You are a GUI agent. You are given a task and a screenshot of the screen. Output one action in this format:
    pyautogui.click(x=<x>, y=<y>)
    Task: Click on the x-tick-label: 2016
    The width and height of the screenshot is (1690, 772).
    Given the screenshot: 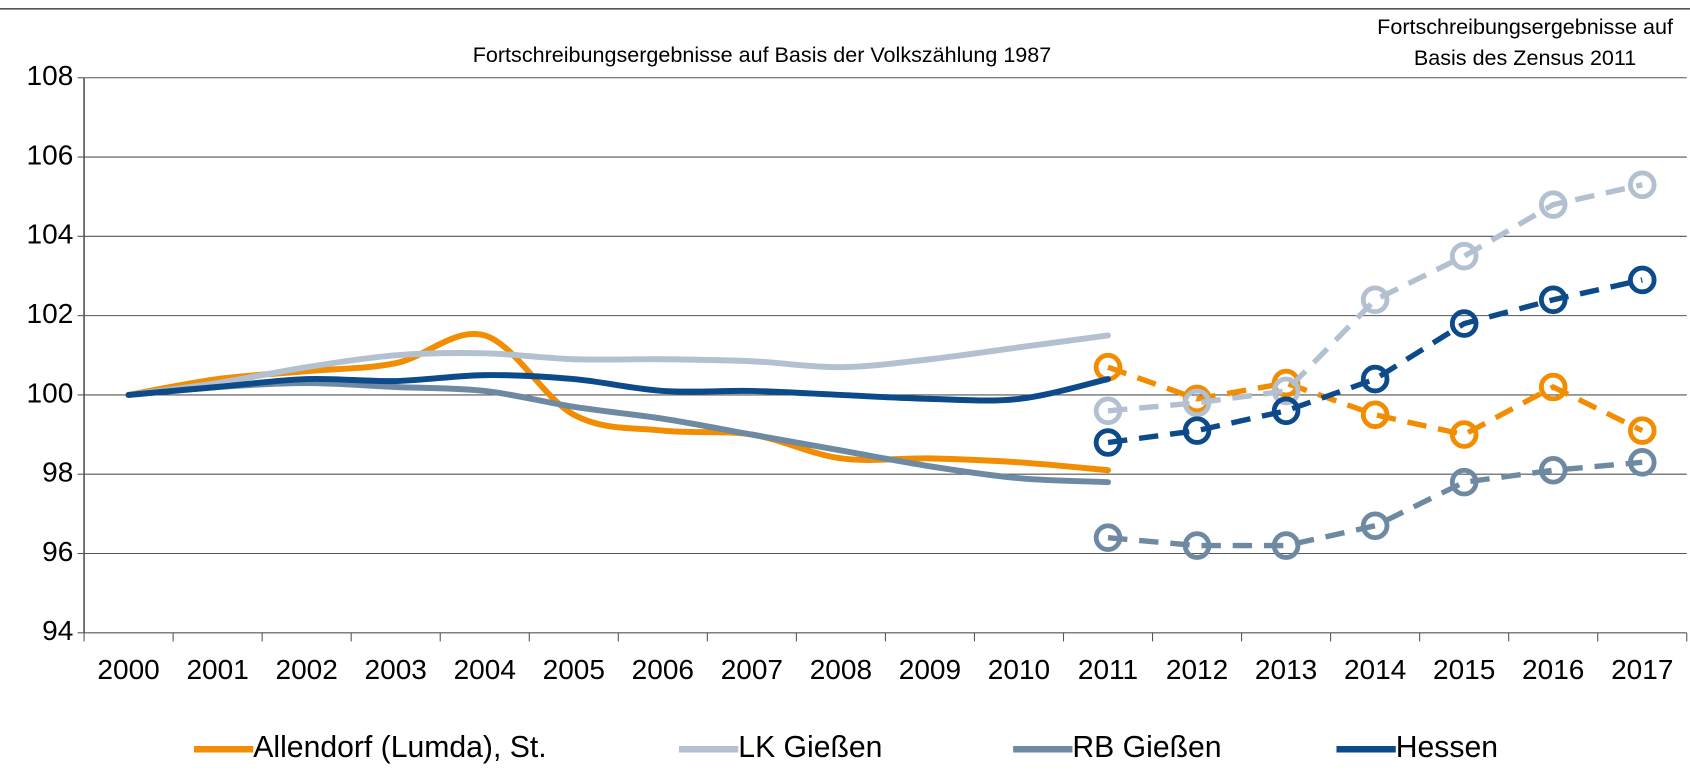 What is the action you would take?
    pyautogui.click(x=1553, y=669)
    